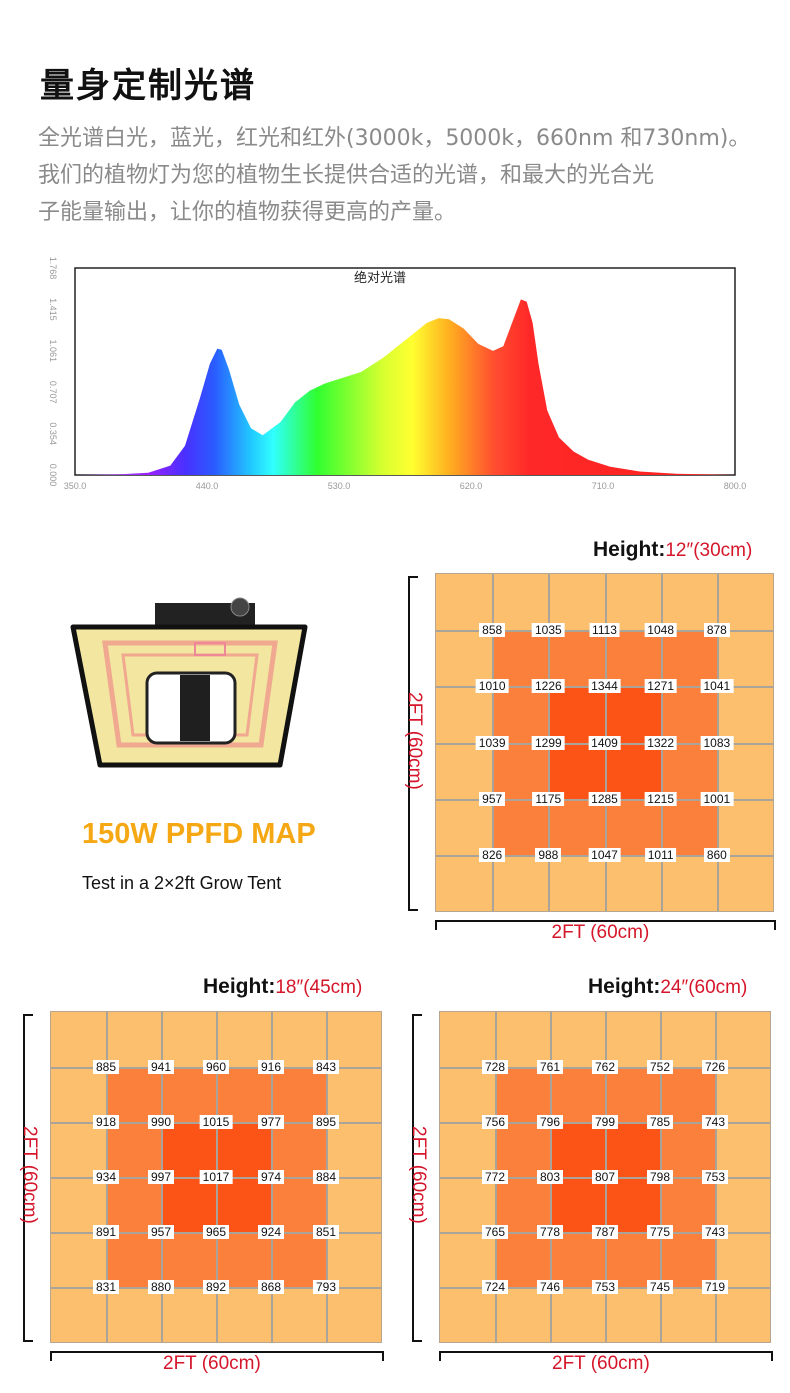 The width and height of the screenshot is (790, 1393). I want to click on map-height-label: Height:18″(45cm), so click(282, 987).